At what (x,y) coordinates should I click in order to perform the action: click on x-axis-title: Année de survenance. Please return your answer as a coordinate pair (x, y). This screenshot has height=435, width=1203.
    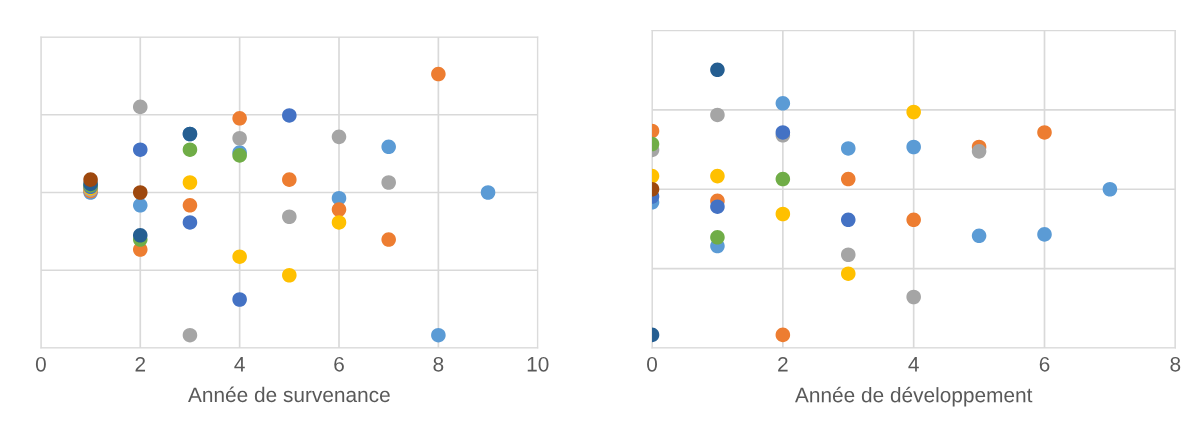
    Looking at the image, I should click on (289, 394).